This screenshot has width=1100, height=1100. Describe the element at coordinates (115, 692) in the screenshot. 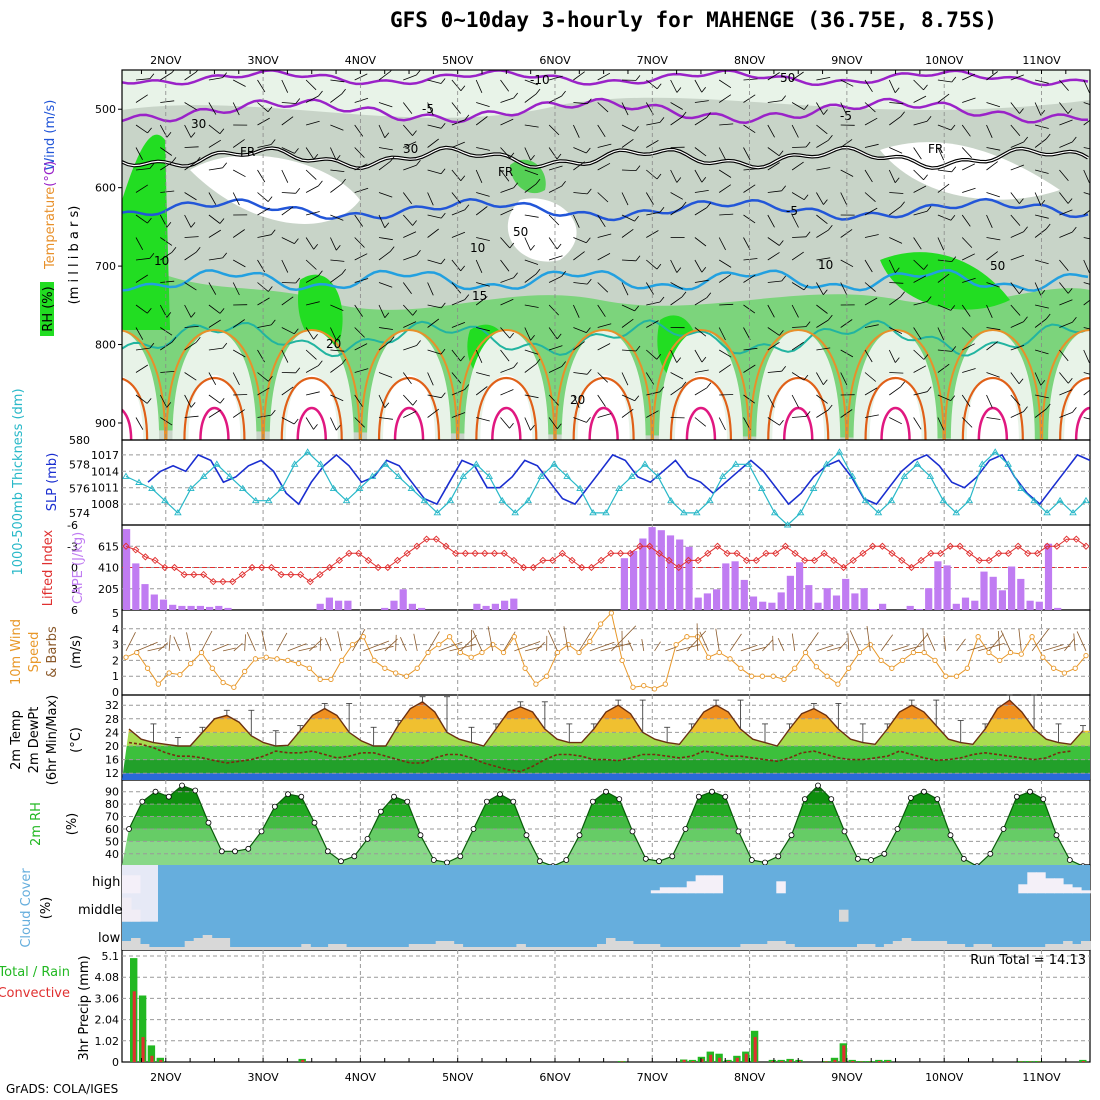

I see `wind-tick-label: 0` at that location.